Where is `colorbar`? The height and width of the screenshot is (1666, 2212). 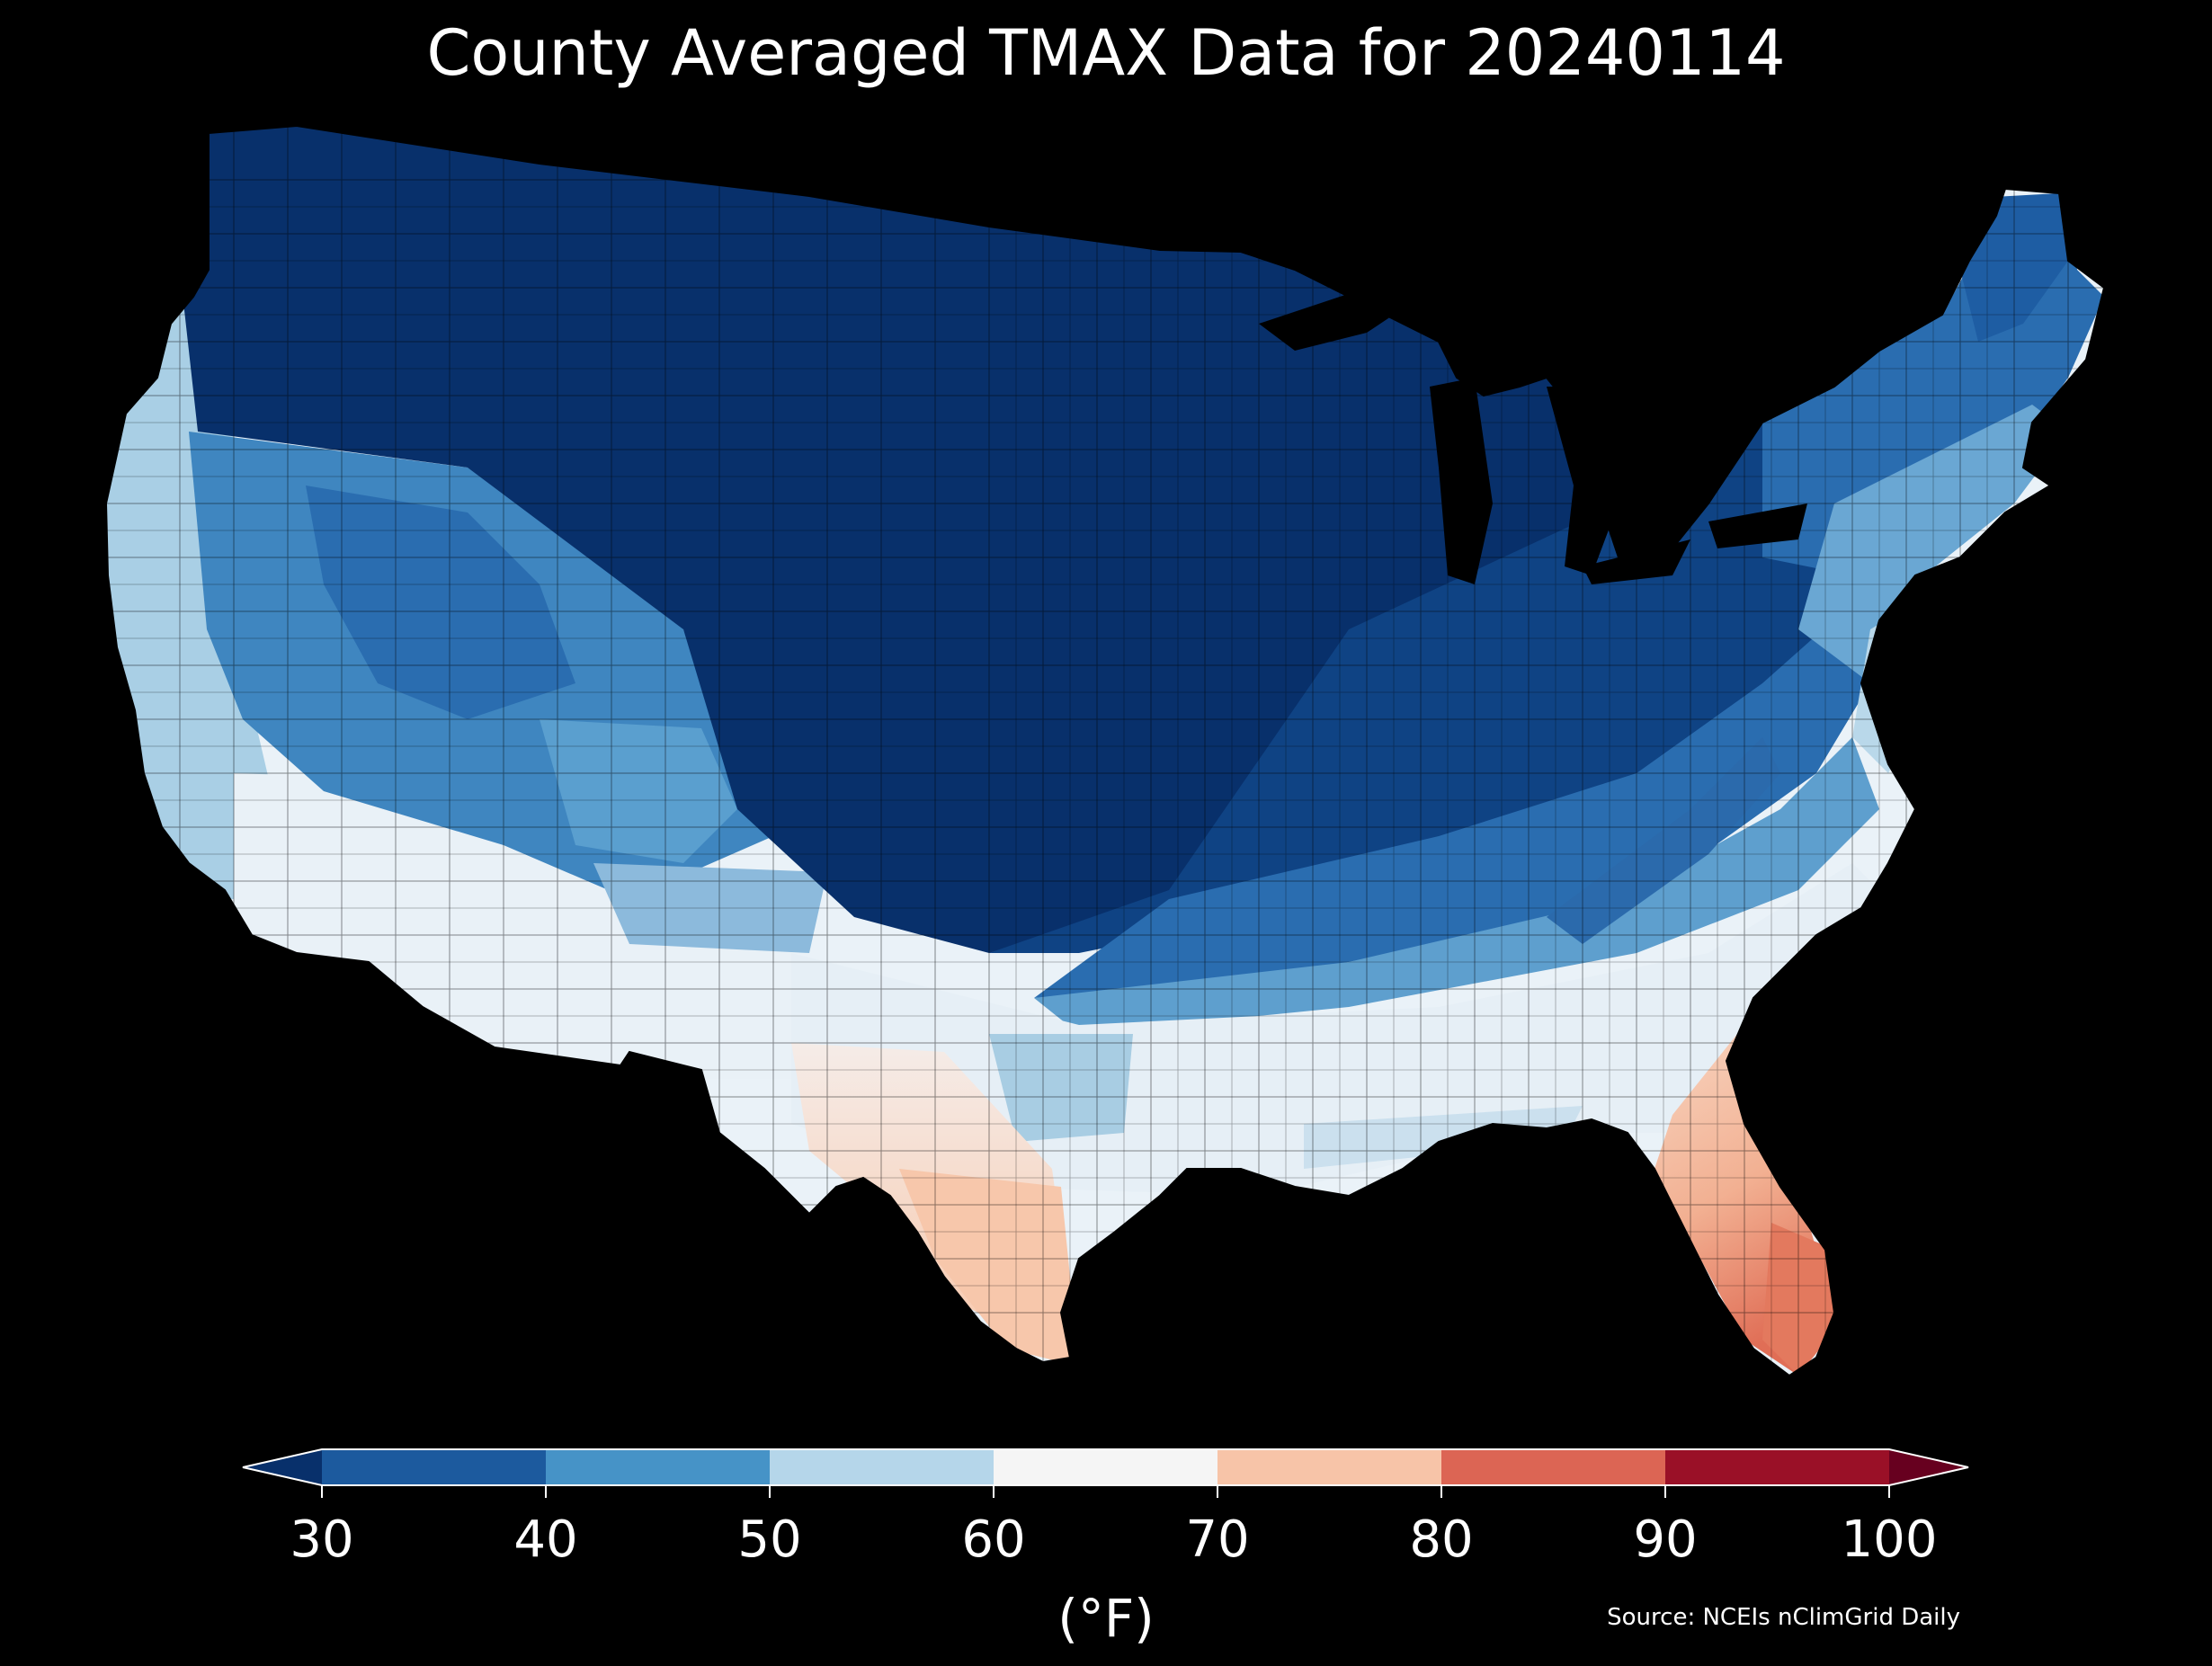
colorbar is located at coordinates (1105, 1473).